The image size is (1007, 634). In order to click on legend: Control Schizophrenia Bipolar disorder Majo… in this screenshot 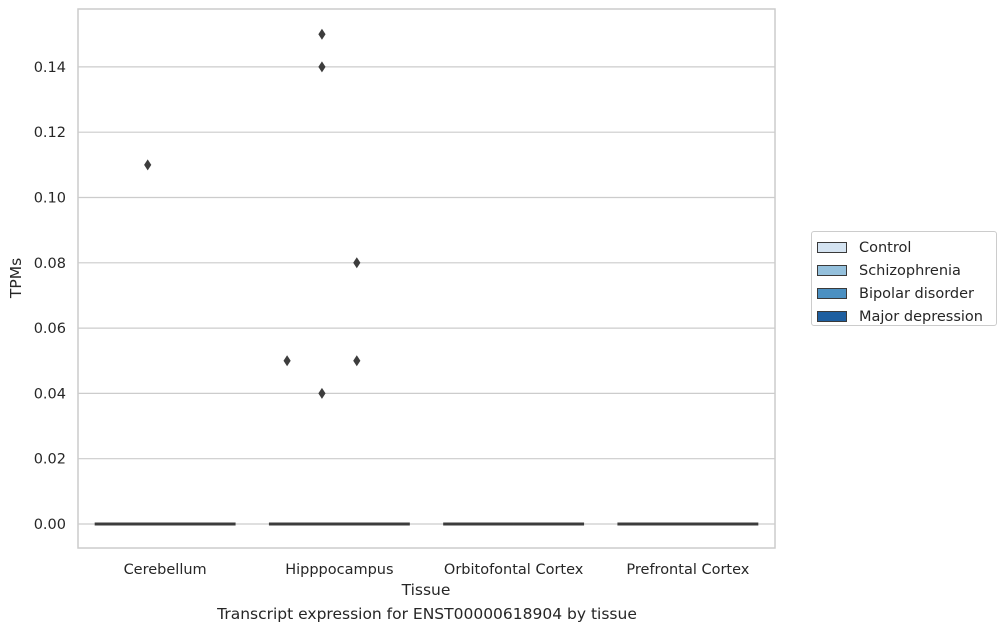, I will do `click(904, 278)`.